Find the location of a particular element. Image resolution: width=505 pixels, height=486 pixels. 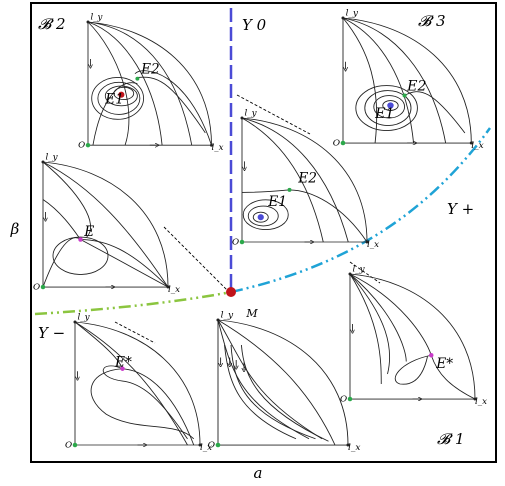

gamma-plus-label: Υ + is located at coordinates (460, 209).